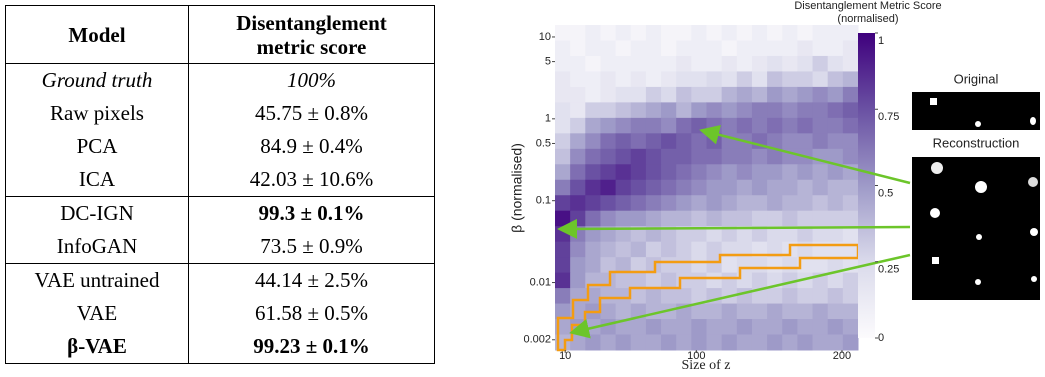 Image resolution: width=1045 pixels, height=377 pixels. I want to click on model-cell: Ground truth, so click(97, 80).